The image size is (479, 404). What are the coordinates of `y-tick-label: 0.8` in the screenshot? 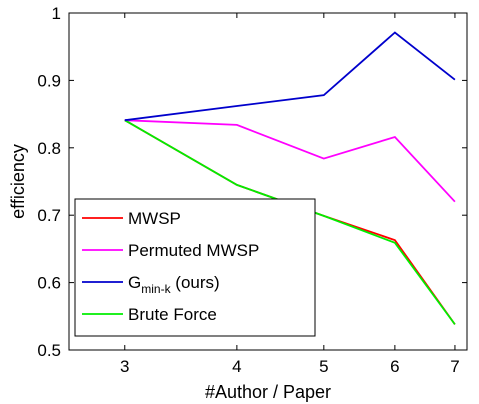 It's located at (49, 148).